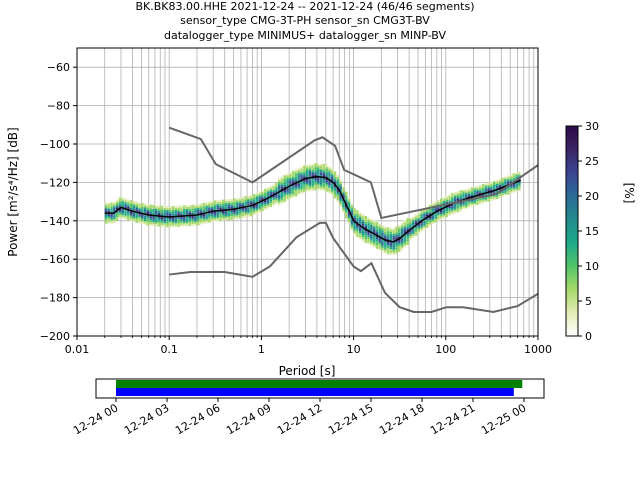 This screenshot has width=640, height=480. What do you see at coordinates (572, 231) in the screenshot?
I see `colorbar` at bounding box center [572, 231].